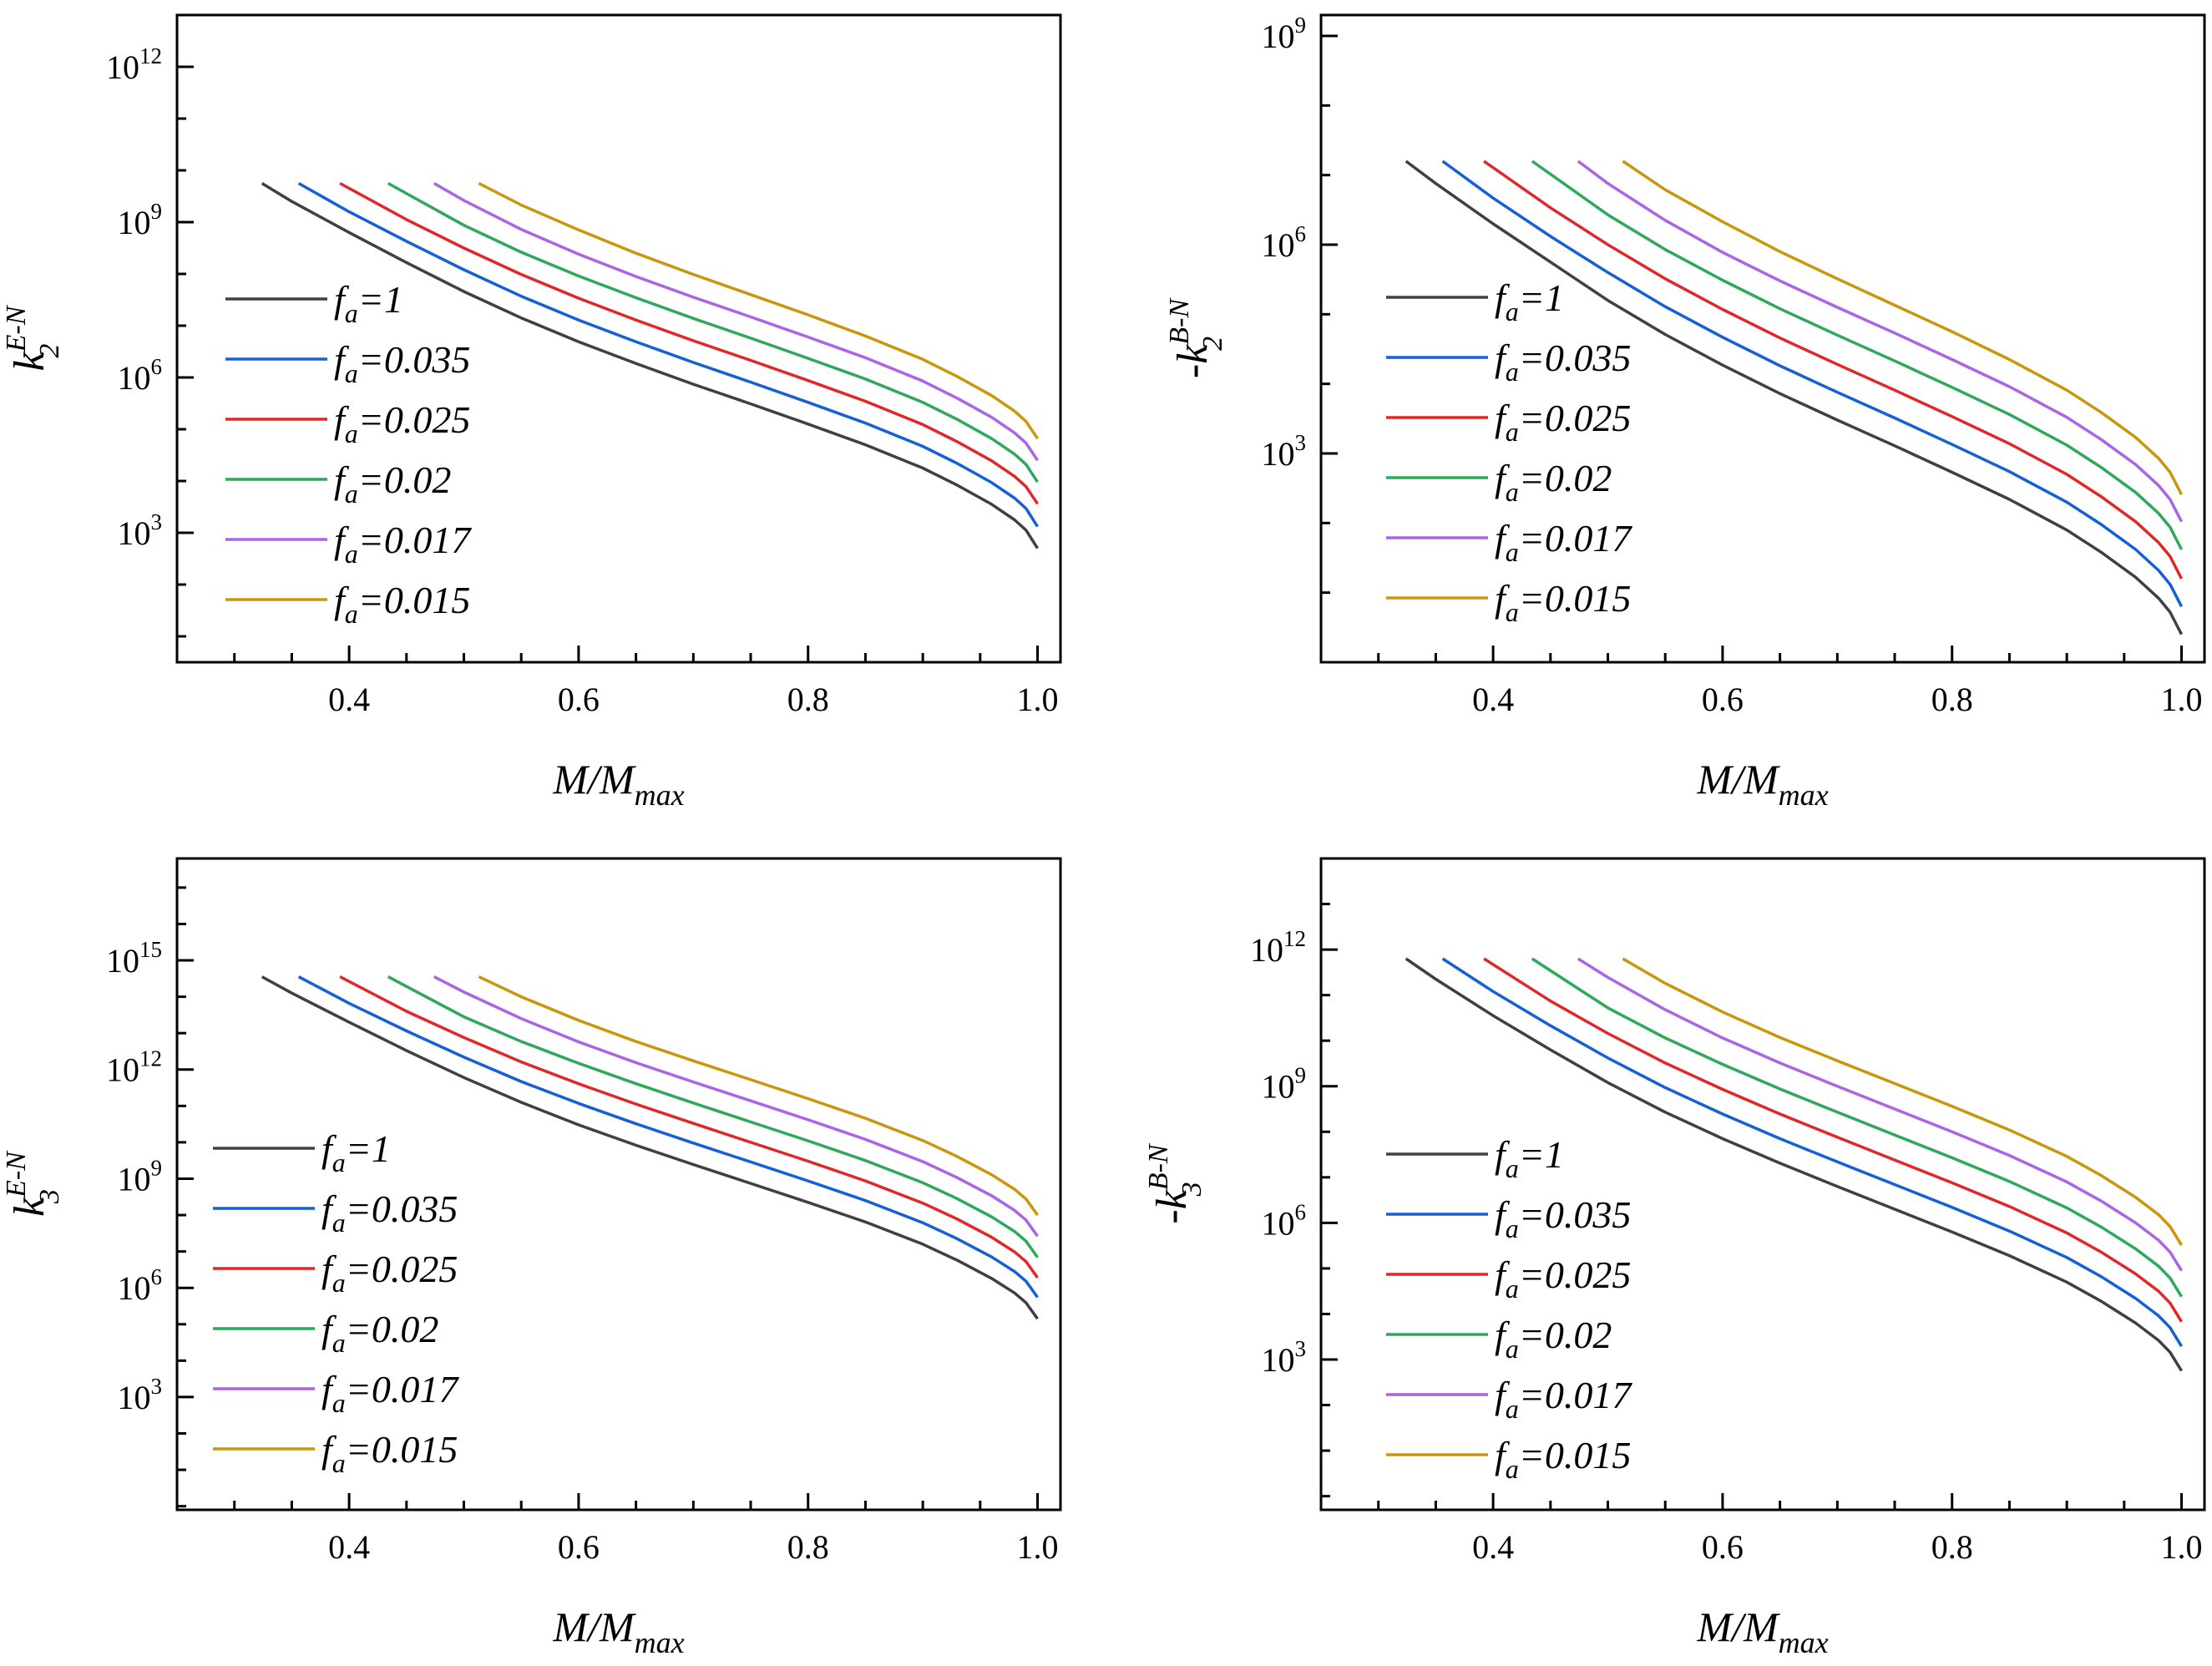 The image size is (2212, 1666). Describe the element at coordinates (1175, 1183) in the screenshot. I see `y-axis-label: -kB-N3` at that location.